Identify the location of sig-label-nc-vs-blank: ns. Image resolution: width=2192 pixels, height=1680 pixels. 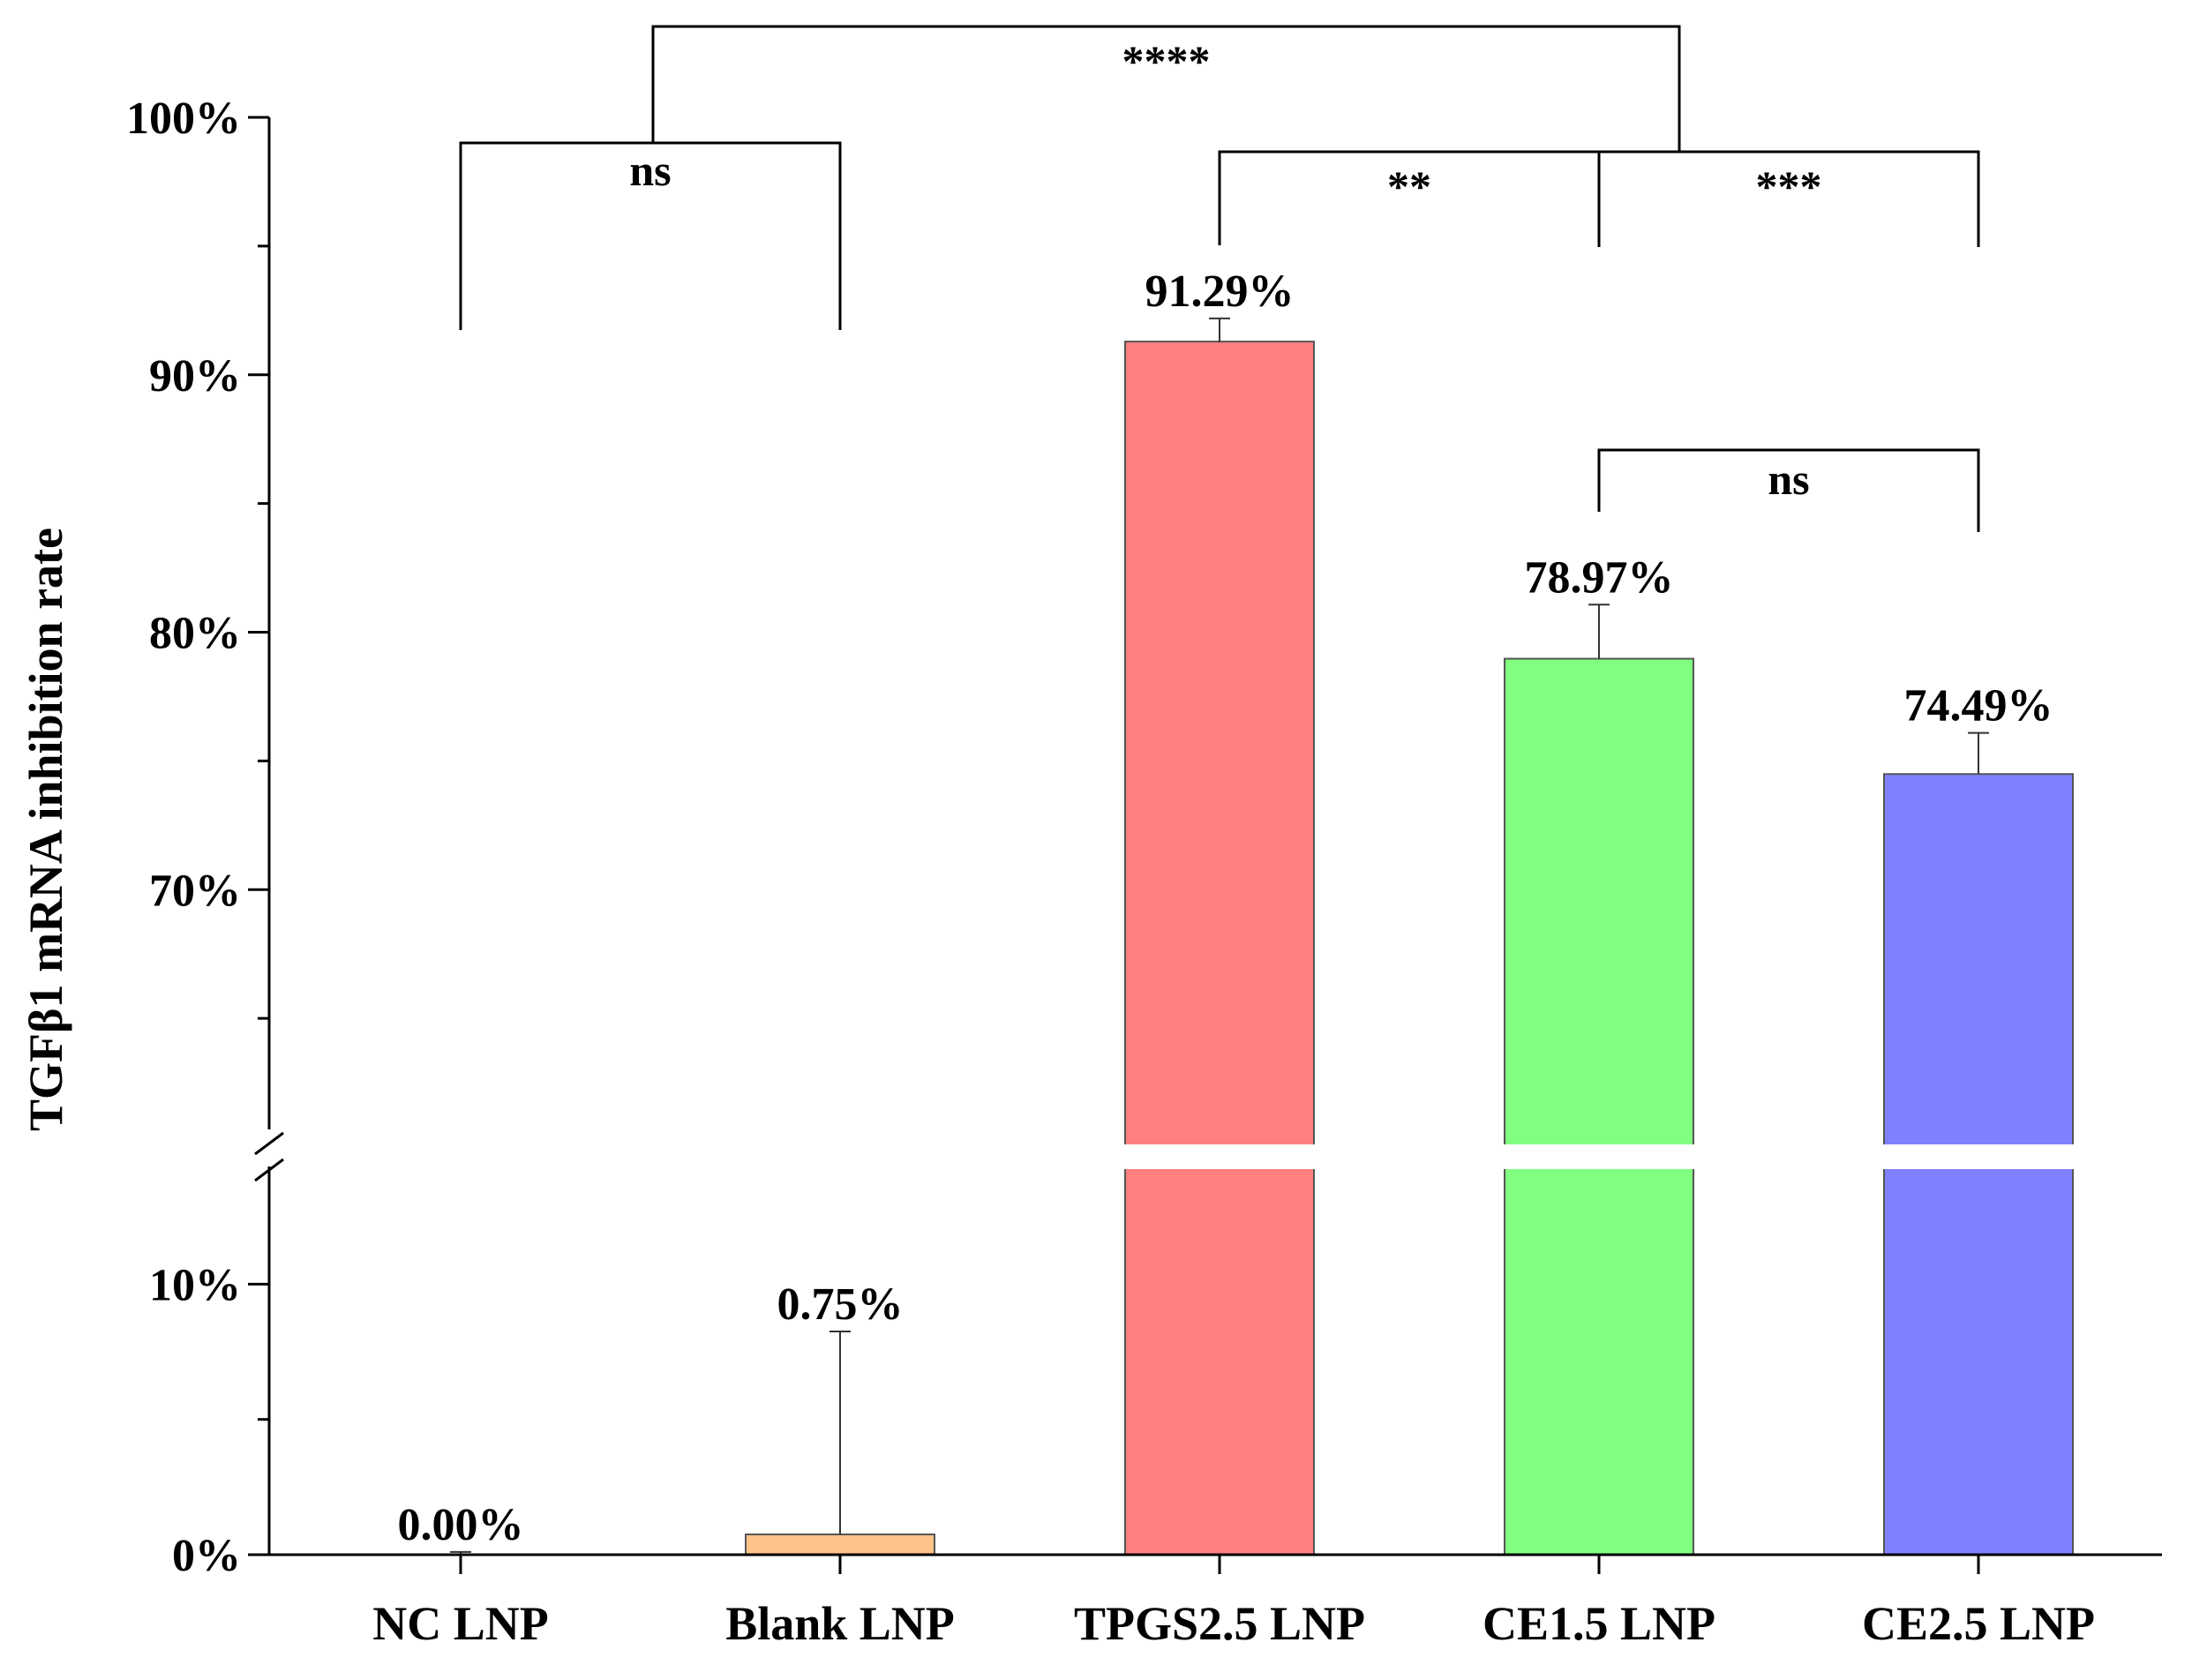
(650, 170).